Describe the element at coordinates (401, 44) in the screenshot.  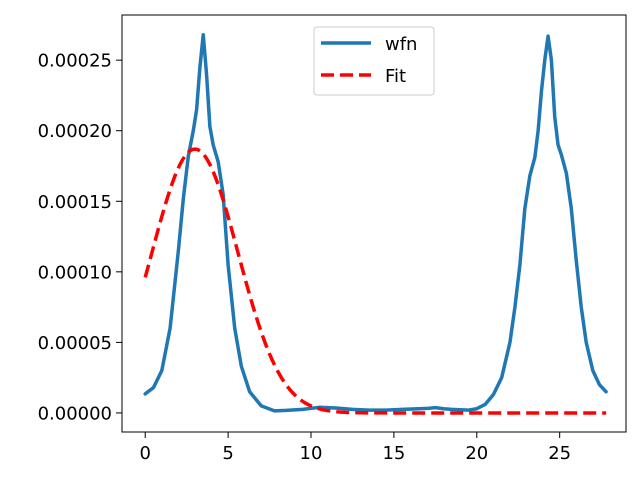
I see `legend-label-wfn: wfn` at that location.